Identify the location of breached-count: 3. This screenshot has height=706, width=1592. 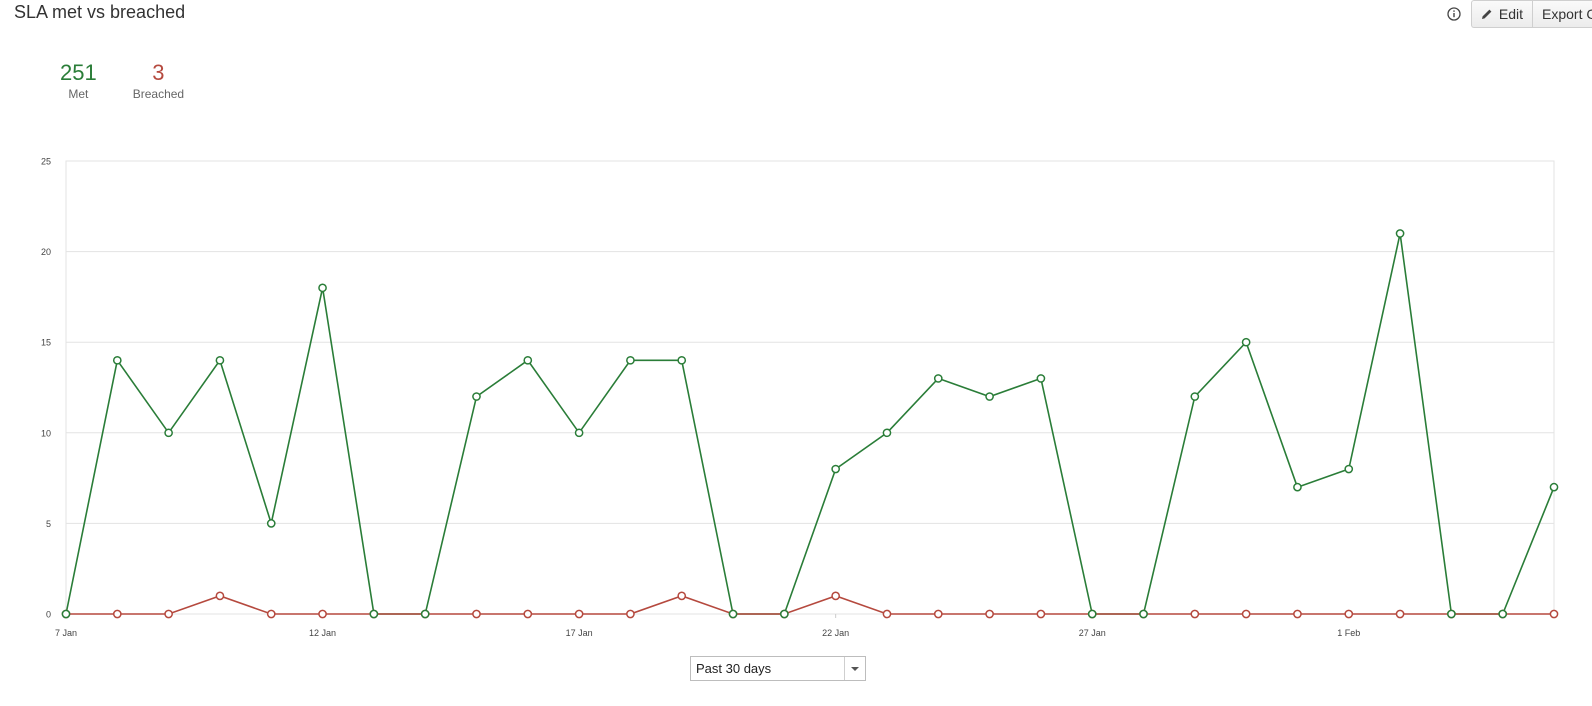
(158, 72).